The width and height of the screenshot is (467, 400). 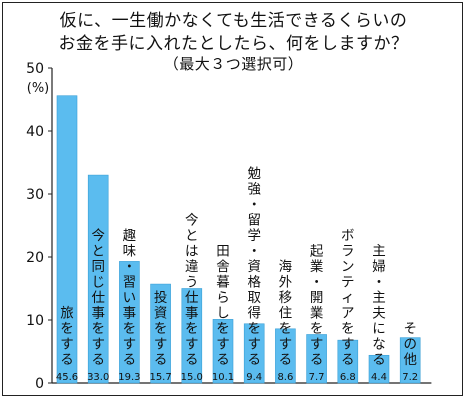 I want to click on bar-value-label: 7.7, so click(x=317, y=377).